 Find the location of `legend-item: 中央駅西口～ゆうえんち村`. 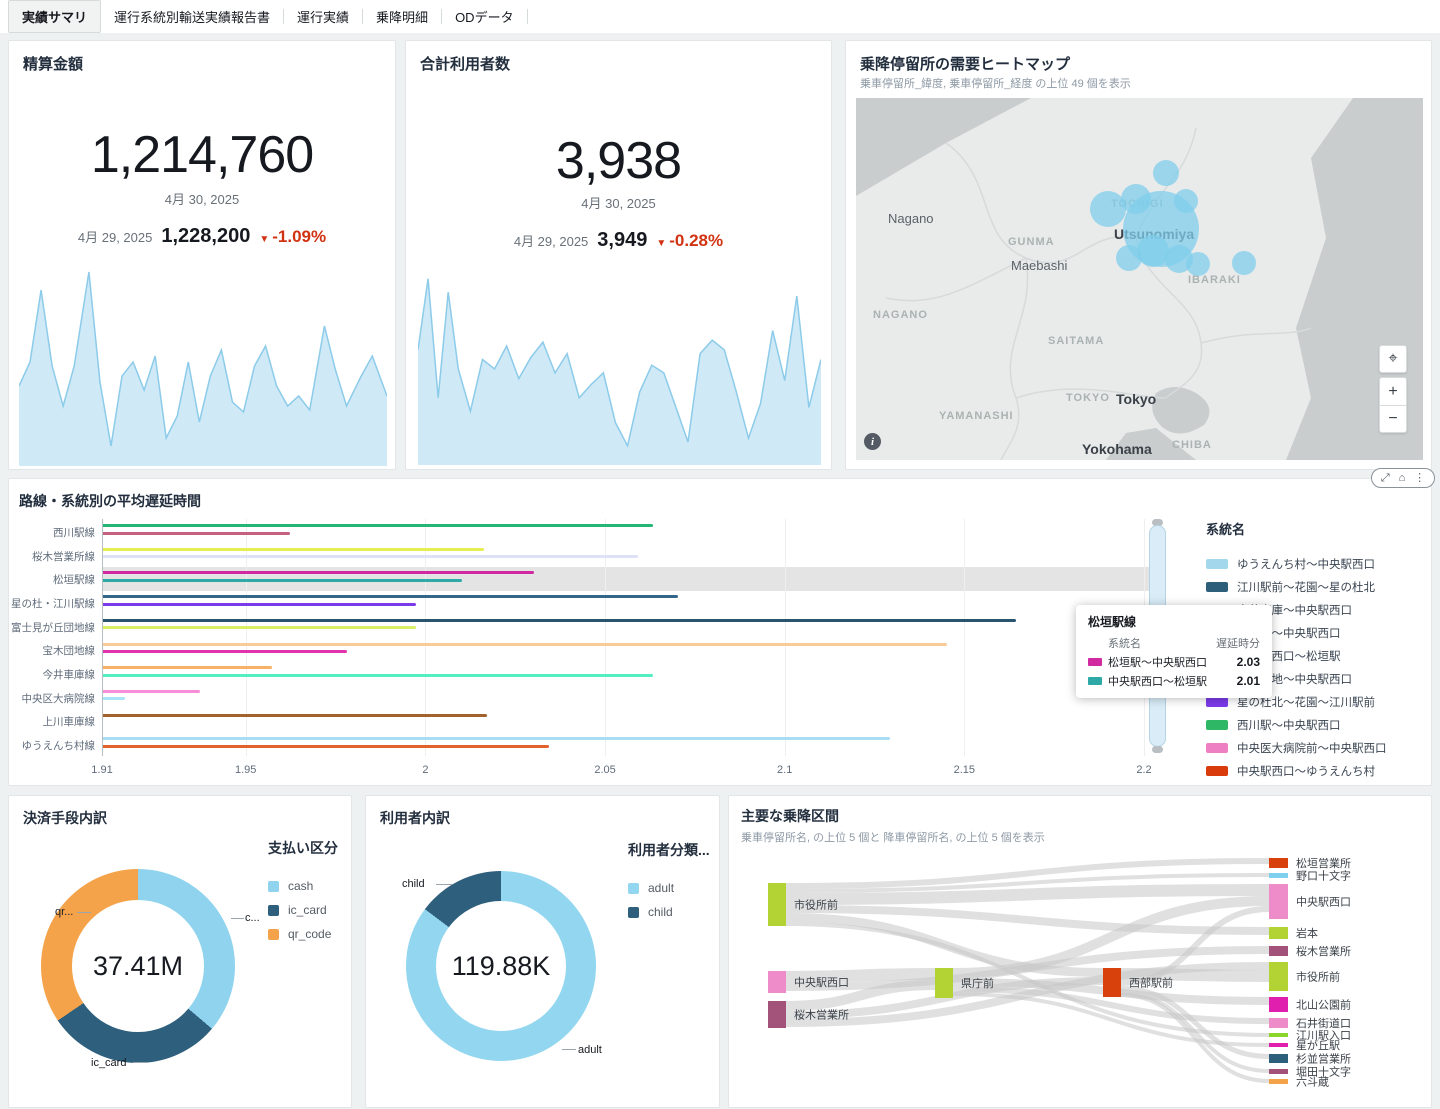

legend-item: 中央駅西口～ゆうえんち村 is located at coordinates (1316, 770).